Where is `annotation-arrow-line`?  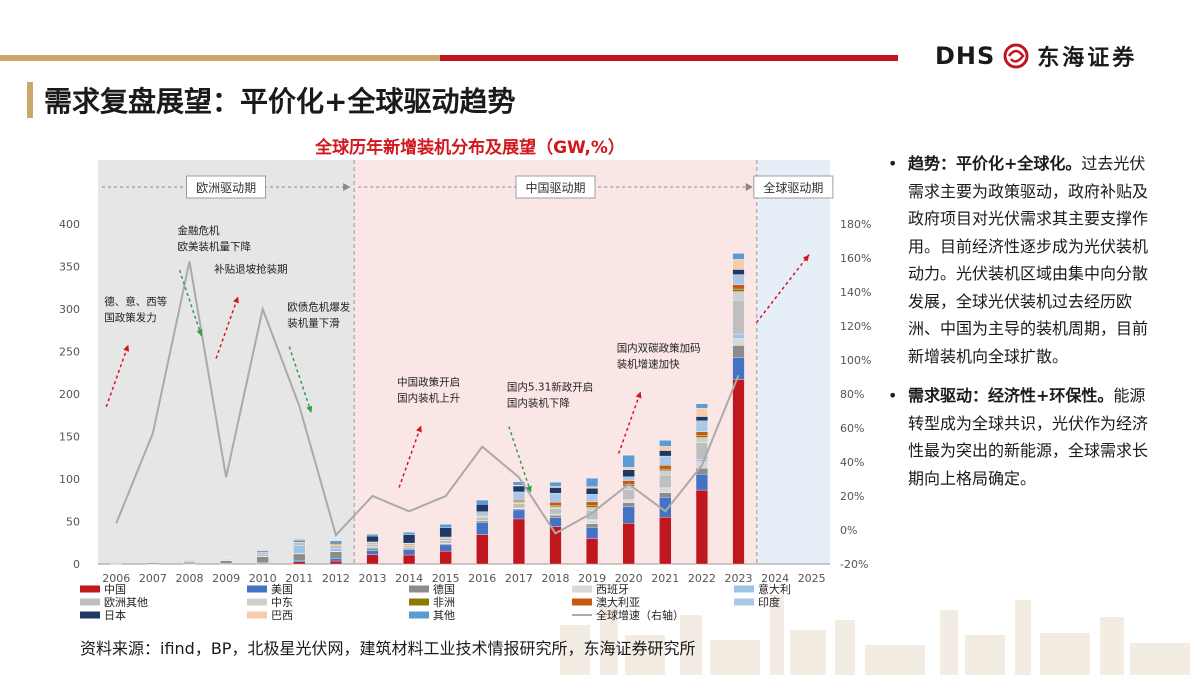 annotation-arrow-line is located at coordinates (629, 422).